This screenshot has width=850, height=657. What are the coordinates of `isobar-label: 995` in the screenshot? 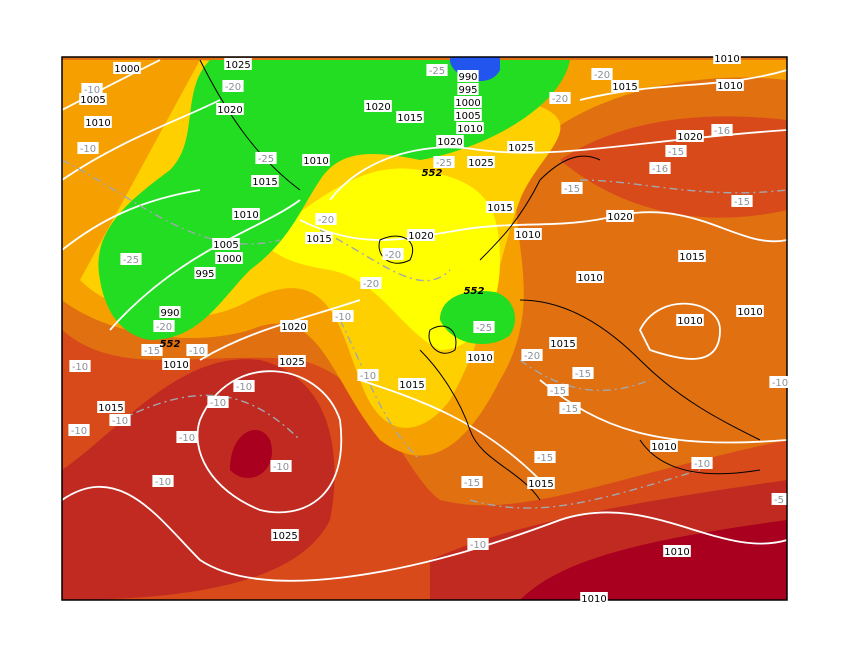 It's located at (468, 89).